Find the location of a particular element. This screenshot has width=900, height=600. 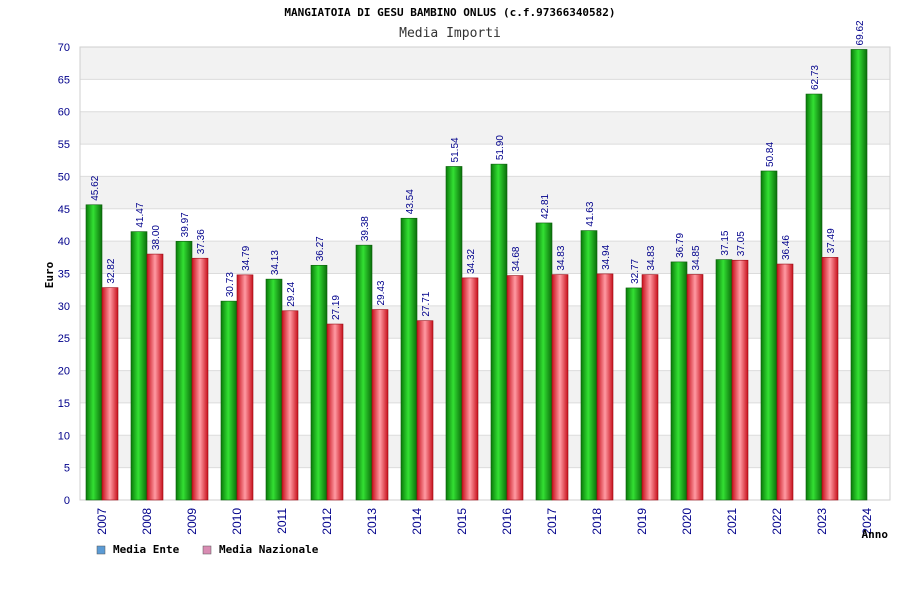

y-tick-label: 20 is located at coordinates (64, 372).